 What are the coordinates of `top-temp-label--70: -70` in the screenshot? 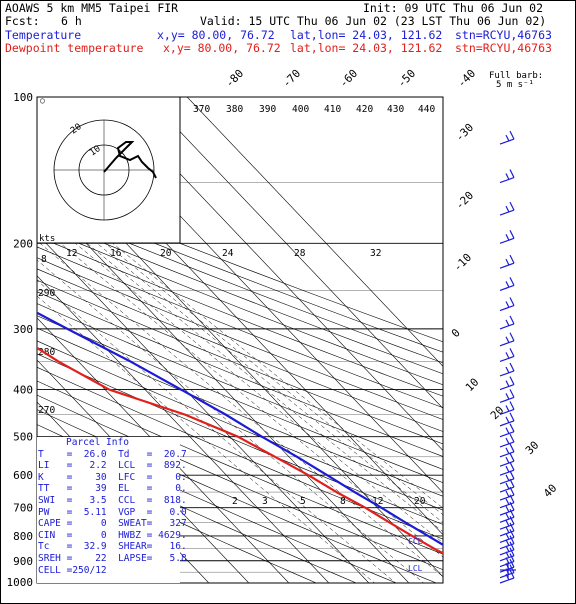 It's located at (291, 78).